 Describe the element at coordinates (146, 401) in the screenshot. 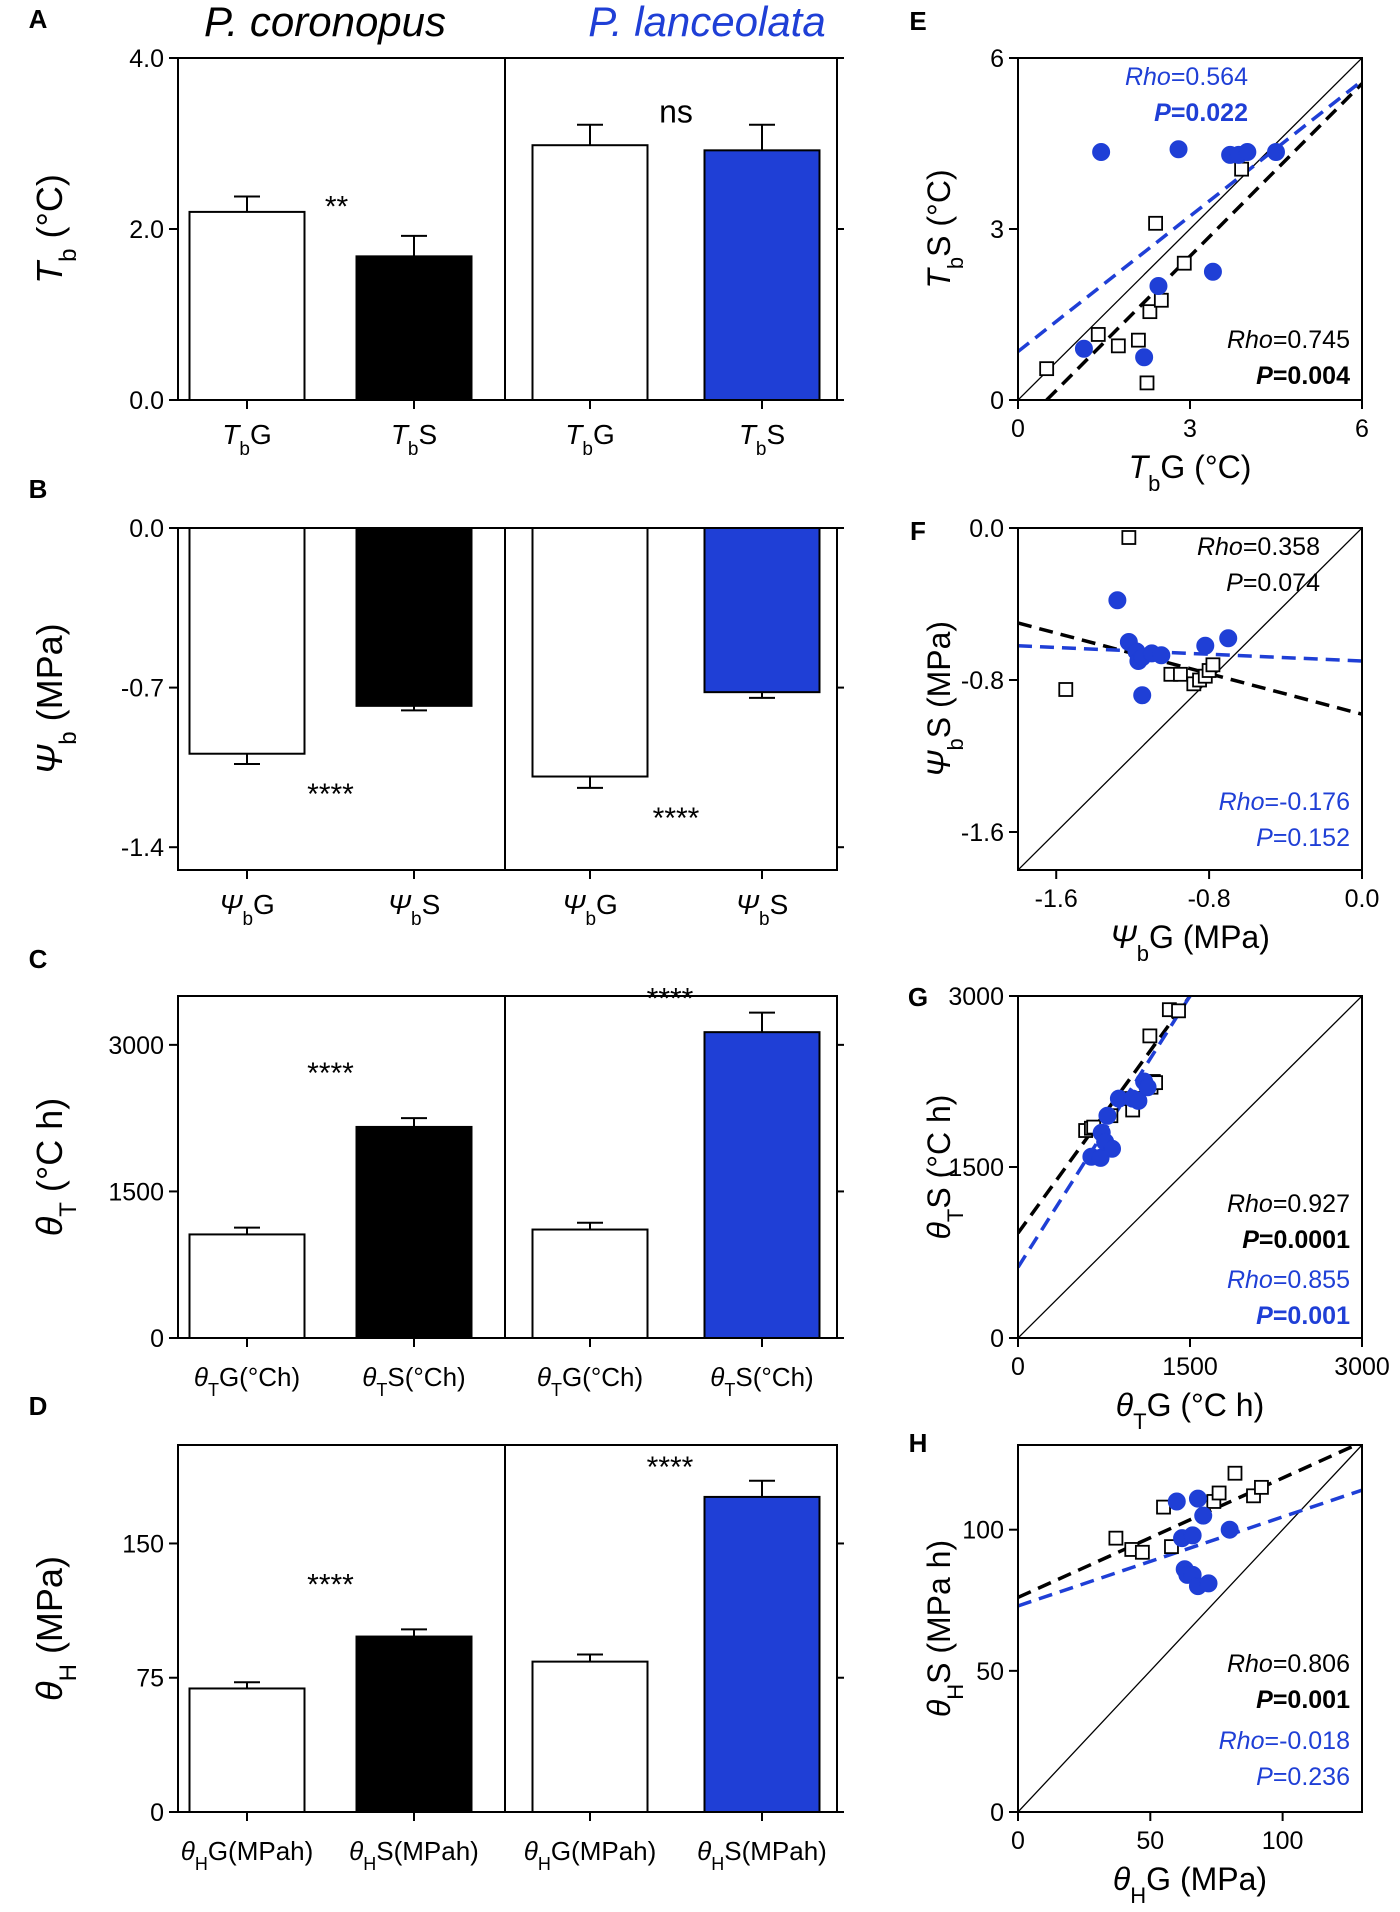

I see `y-tick-label: 0.0` at that location.